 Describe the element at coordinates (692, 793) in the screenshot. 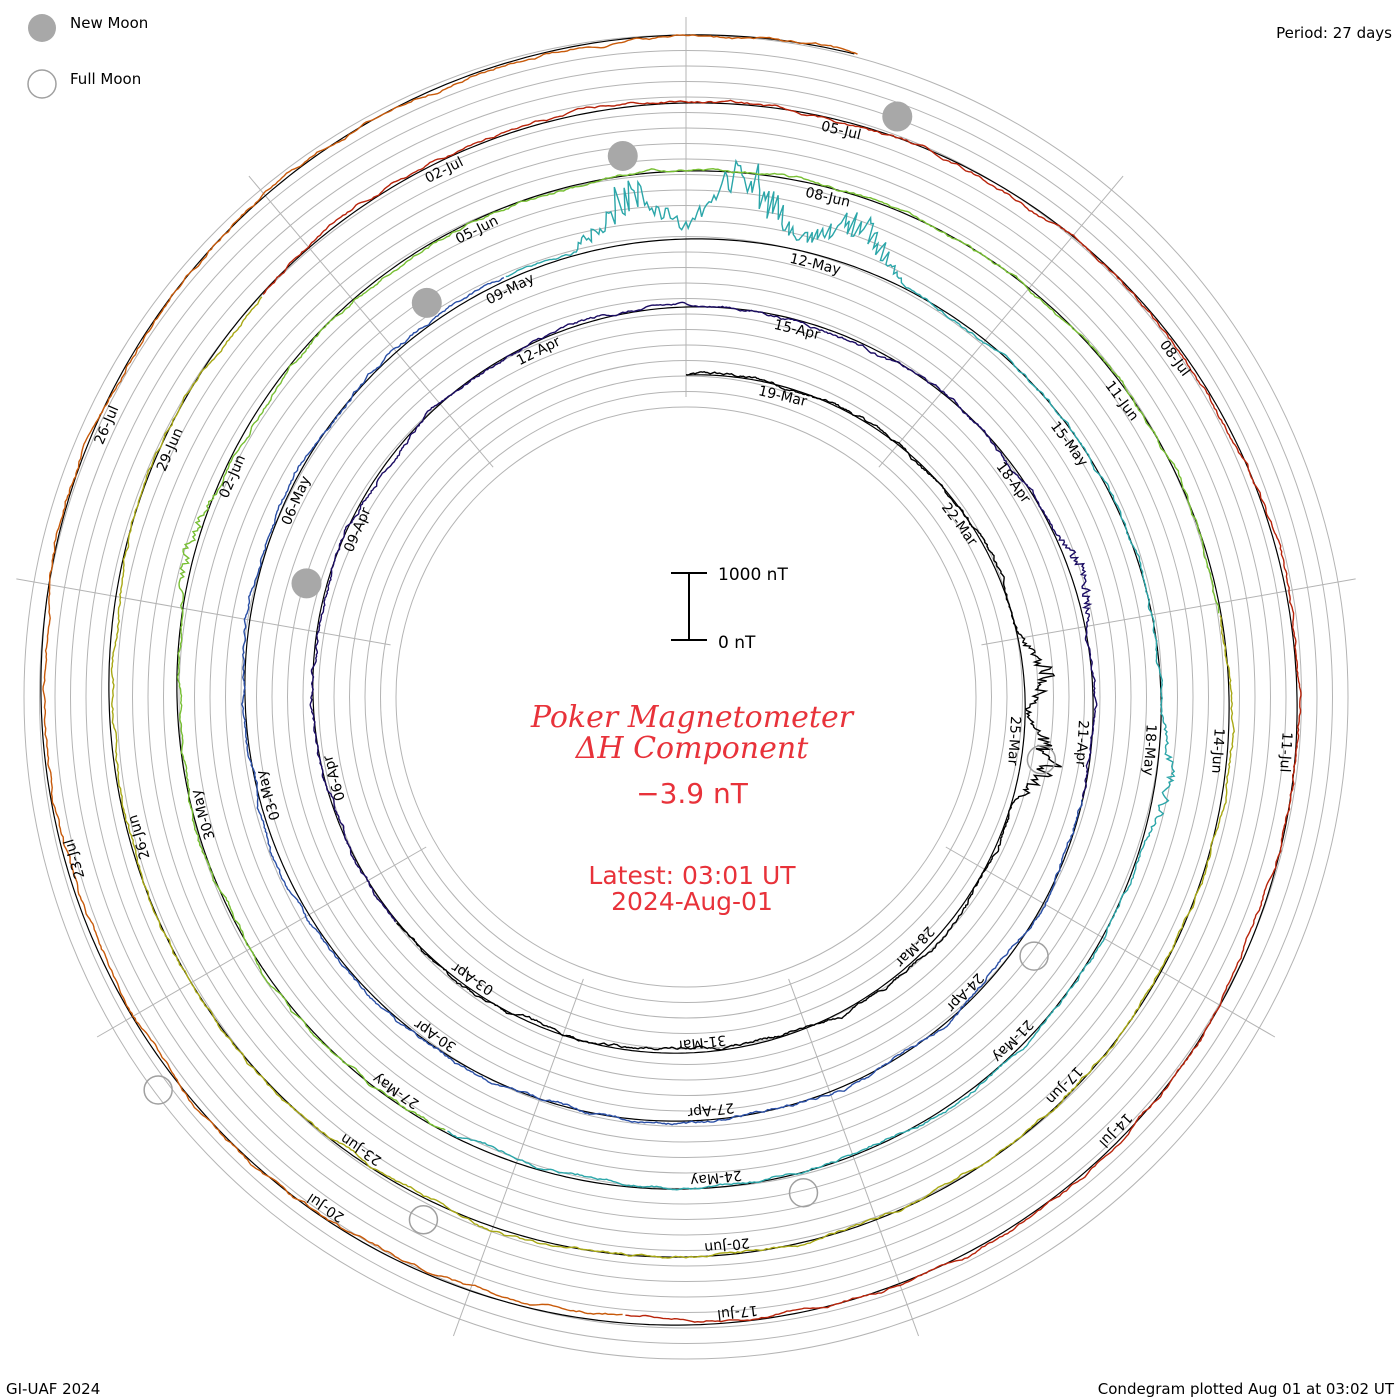

I see `current-value: −3.9 nT` at that location.